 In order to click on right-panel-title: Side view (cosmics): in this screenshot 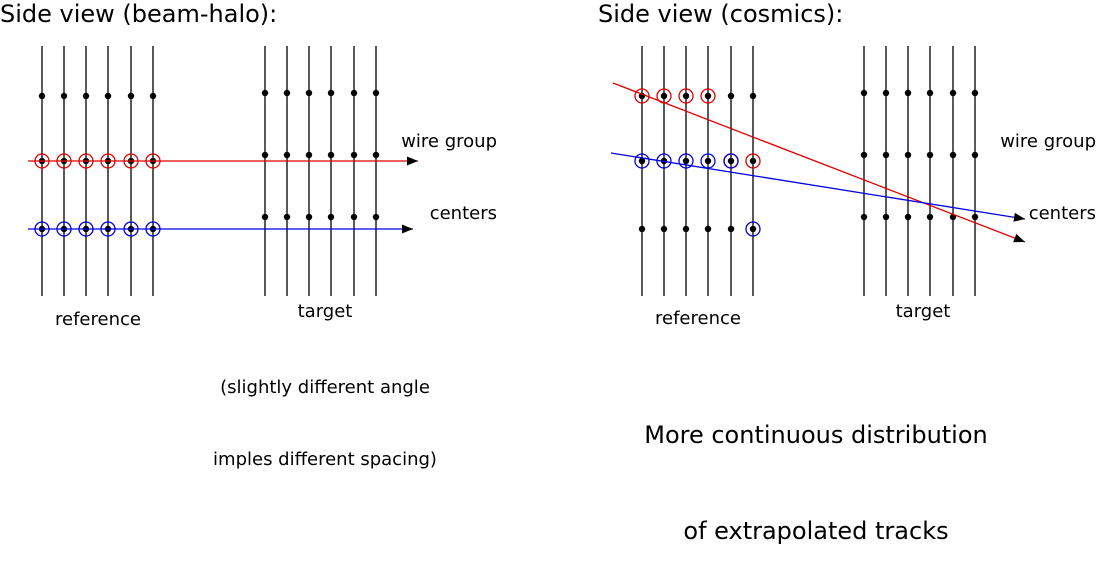, I will do `click(721, 14)`.